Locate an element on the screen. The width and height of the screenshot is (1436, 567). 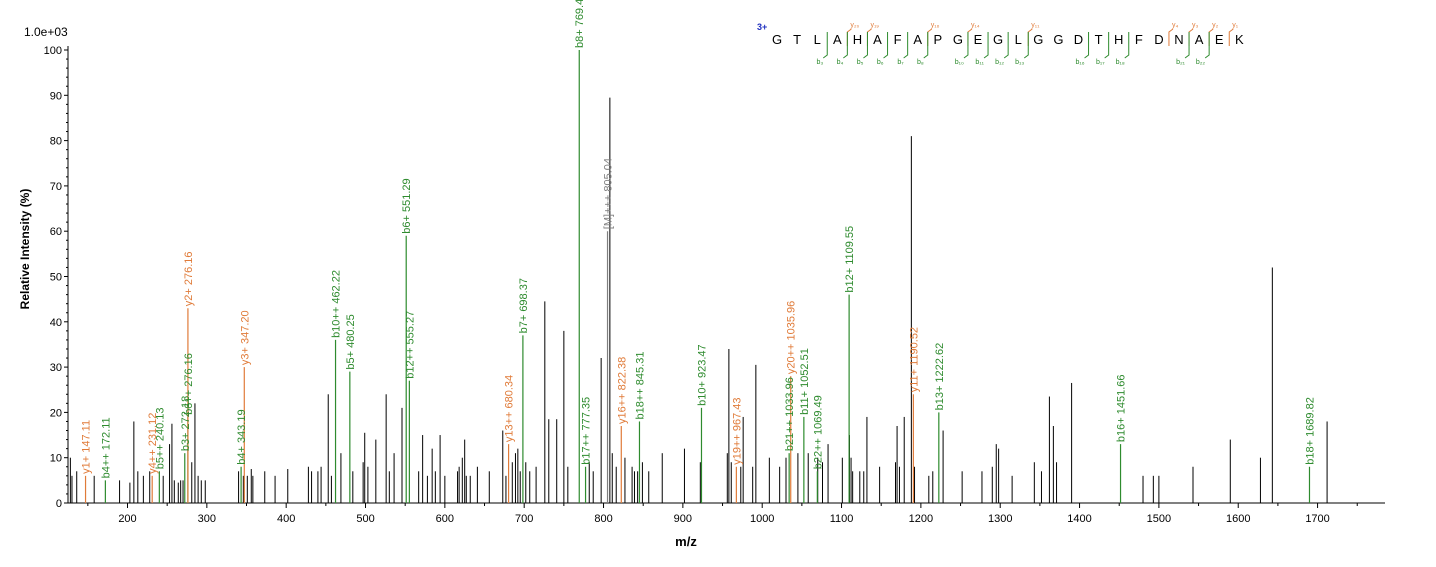
y-tick-label: 80 is located at coordinates (56, 142).